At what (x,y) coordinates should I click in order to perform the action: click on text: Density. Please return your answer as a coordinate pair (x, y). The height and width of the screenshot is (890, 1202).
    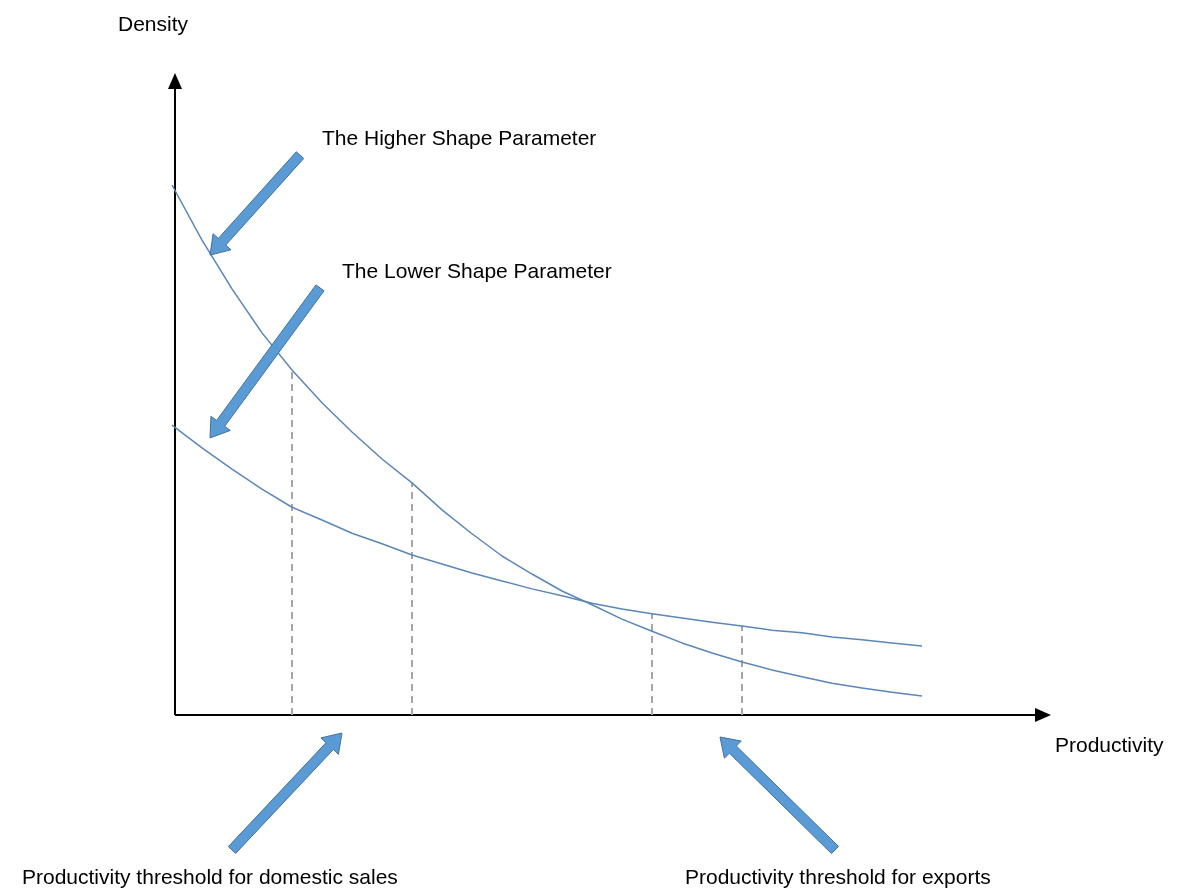
    Looking at the image, I should click on (153, 23).